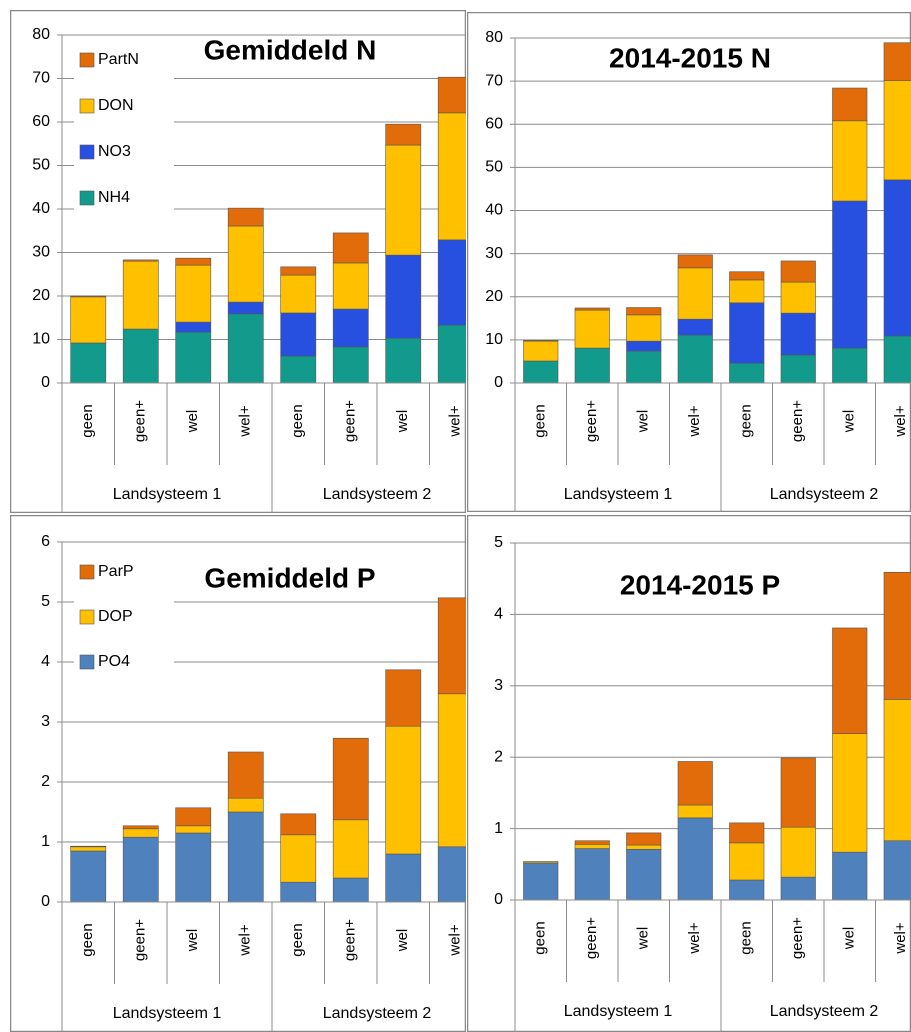  What do you see at coordinates (498, 899) in the screenshot?
I see `y-tick-label: 0` at bounding box center [498, 899].